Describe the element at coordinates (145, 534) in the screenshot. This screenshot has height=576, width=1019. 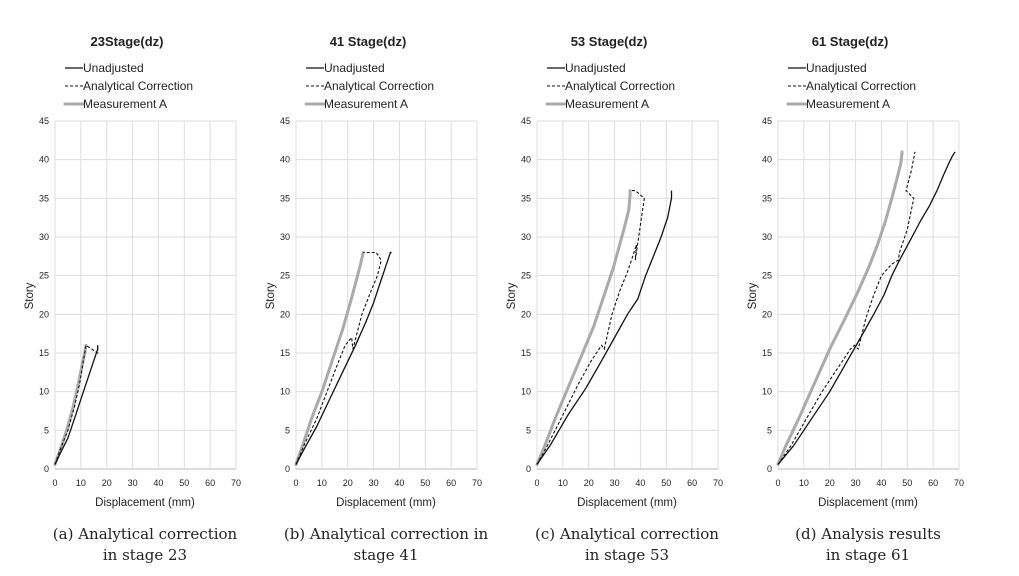
I see `caption-line: (a) Analytical correction` at that location.